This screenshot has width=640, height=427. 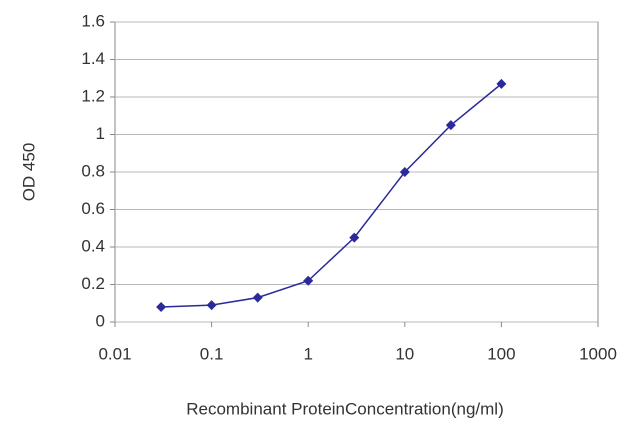 I want to click on x-tick-label: 0.1, so click(x=212, y=353).